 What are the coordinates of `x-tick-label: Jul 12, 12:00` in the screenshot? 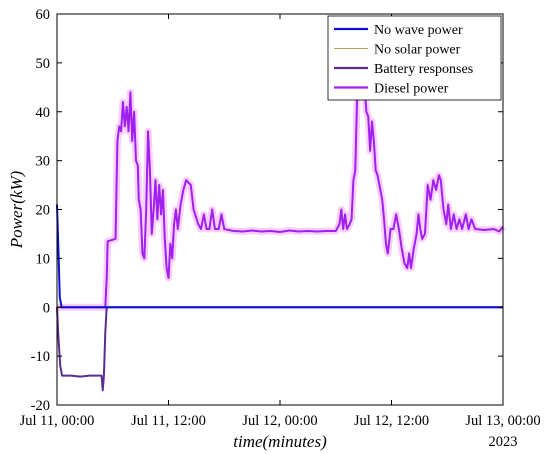 It's located at (391, 421).